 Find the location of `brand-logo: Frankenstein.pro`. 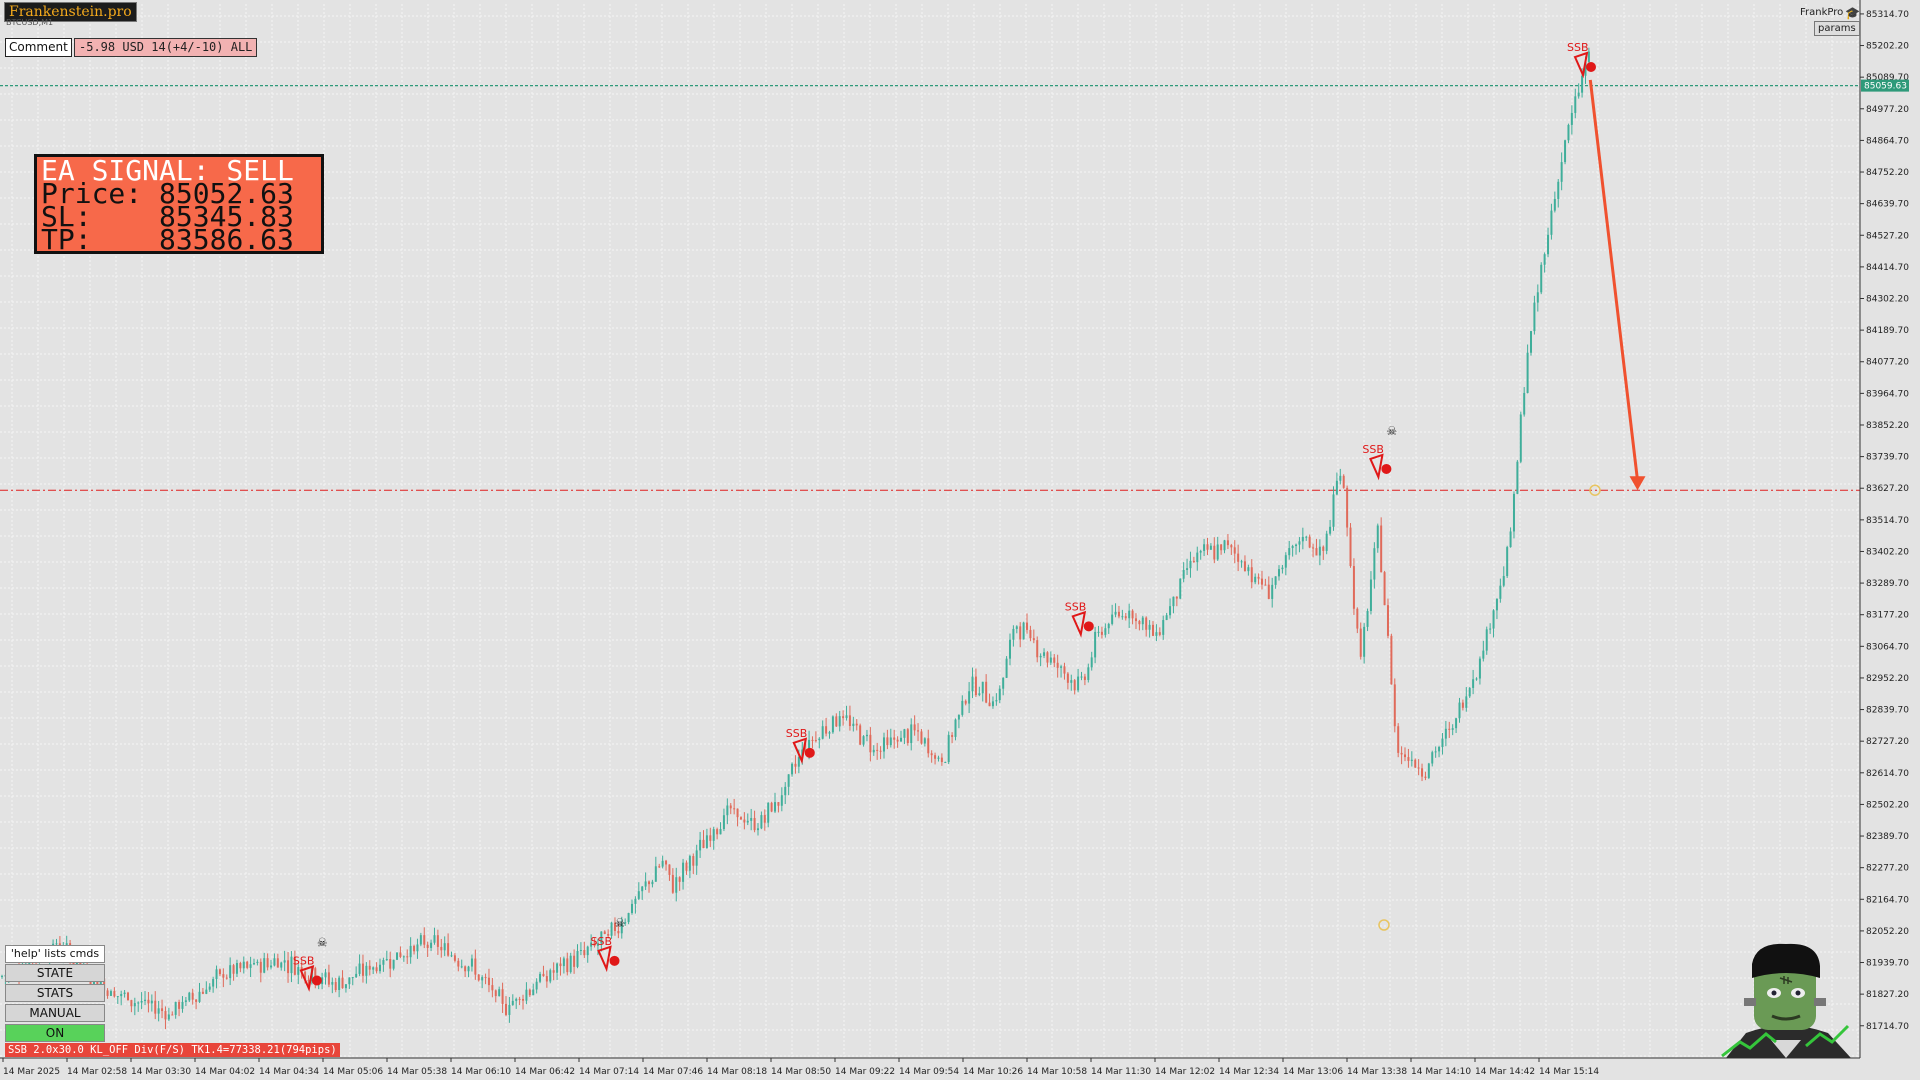

brand-logo: Frankenstein.pro is located at coordinates (70, 12).